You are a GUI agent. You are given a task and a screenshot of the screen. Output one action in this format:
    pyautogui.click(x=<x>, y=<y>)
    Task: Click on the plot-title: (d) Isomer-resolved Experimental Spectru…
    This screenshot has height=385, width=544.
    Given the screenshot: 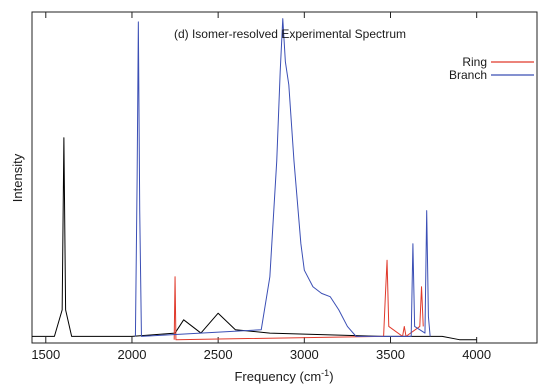 What is the action you would take?
    pyautogui.click(x=290, y=34)
    